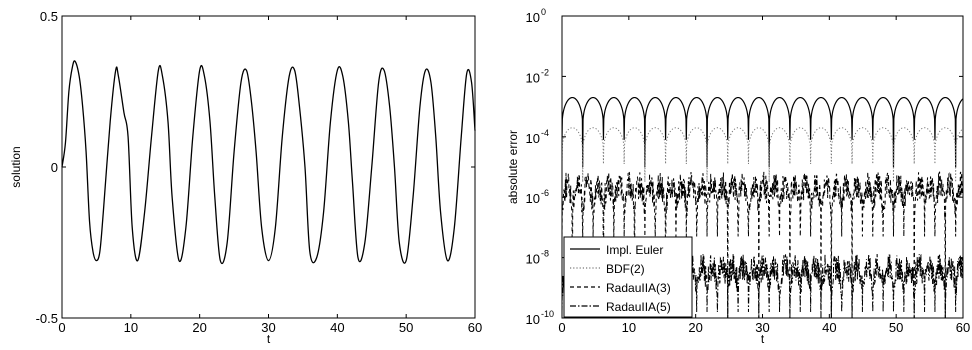 Image resolution: width=972 pixels, height=350 pixels. I want to click on legend-label: RadauIIA(3), so click(638, 288).